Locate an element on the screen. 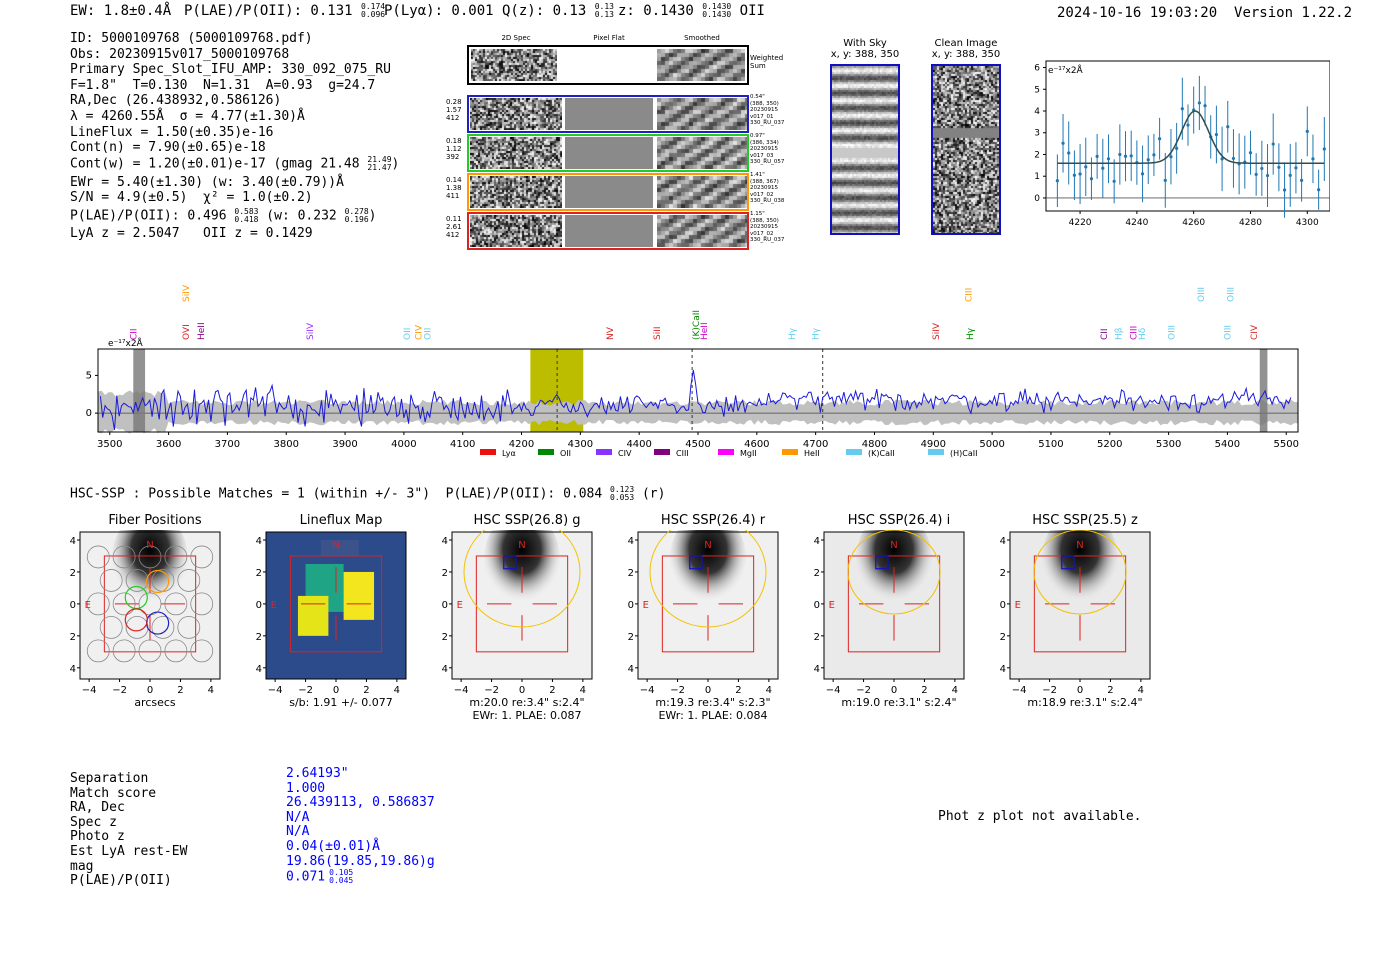  cutout-ytick-label: 4 is located at coordinates (1003, 541).